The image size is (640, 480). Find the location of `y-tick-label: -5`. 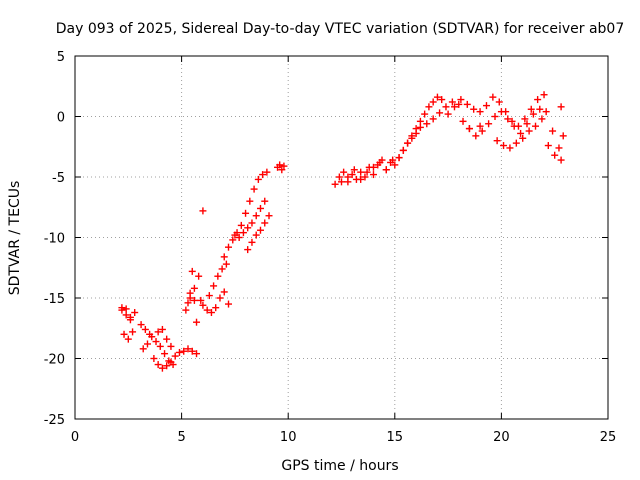

y-tick-label: -5 is located at coordinates (58, 178).